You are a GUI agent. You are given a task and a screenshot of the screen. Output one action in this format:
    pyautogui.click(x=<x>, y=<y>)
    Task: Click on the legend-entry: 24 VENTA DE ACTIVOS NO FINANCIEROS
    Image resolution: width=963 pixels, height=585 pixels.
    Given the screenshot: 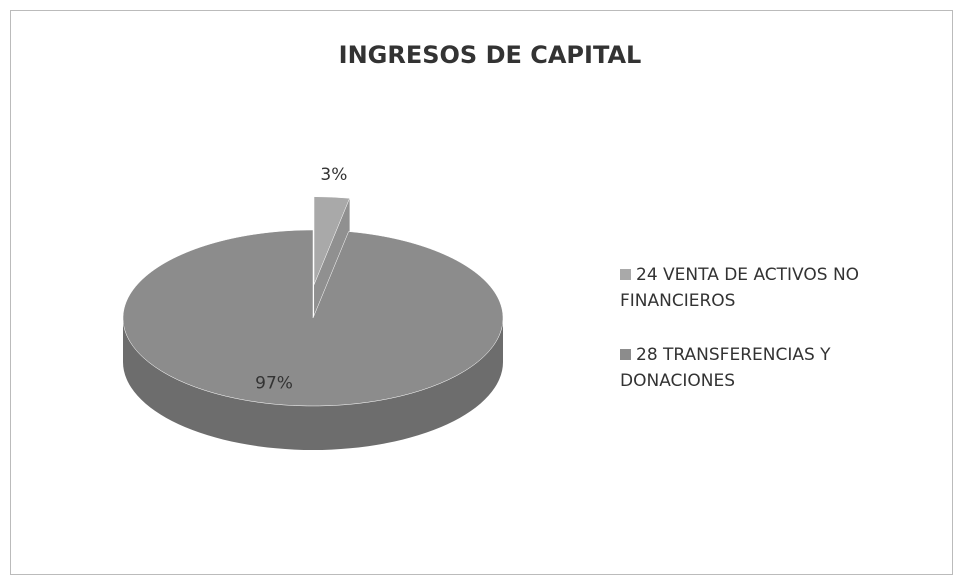 What is the action you would take?
    pyautogui.click(x=770, y=288)
    